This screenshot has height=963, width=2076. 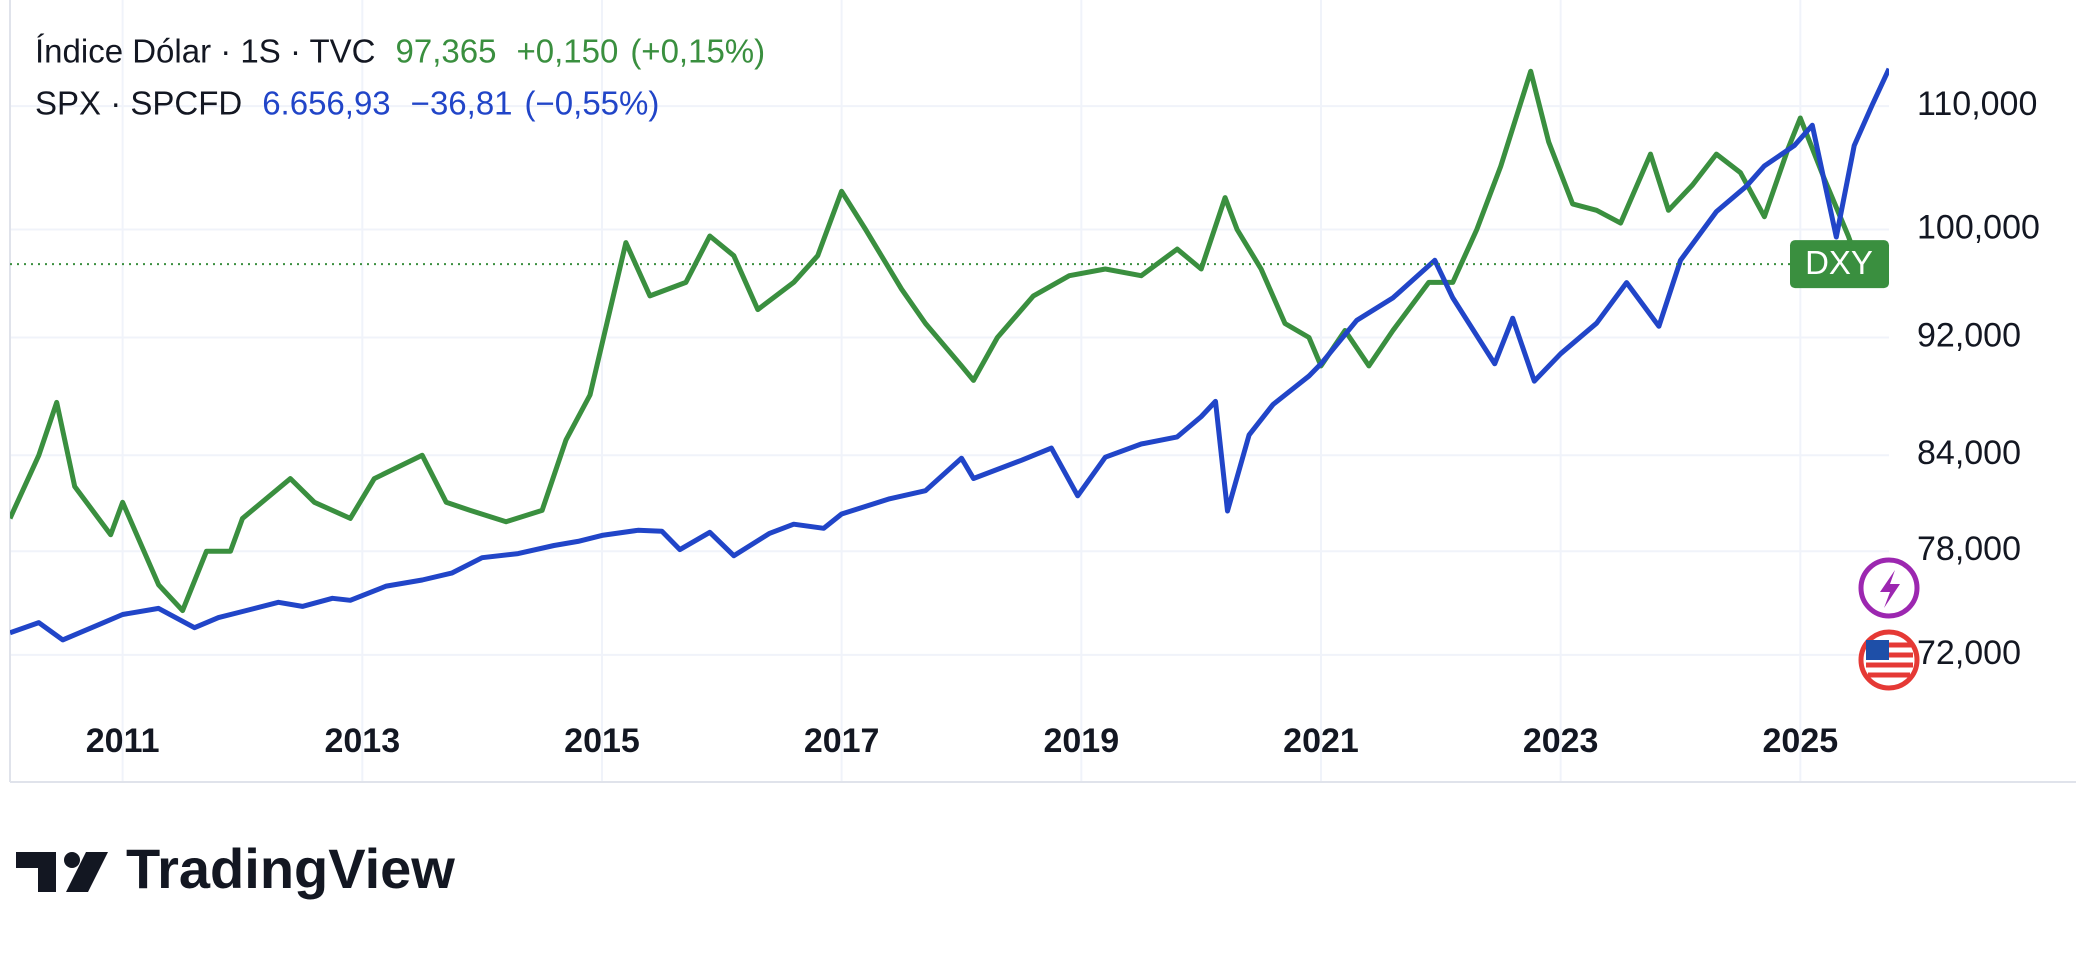 I want to click on legend-name: Índice Dólar · 1S · TVC, so click(x=205, y=51).